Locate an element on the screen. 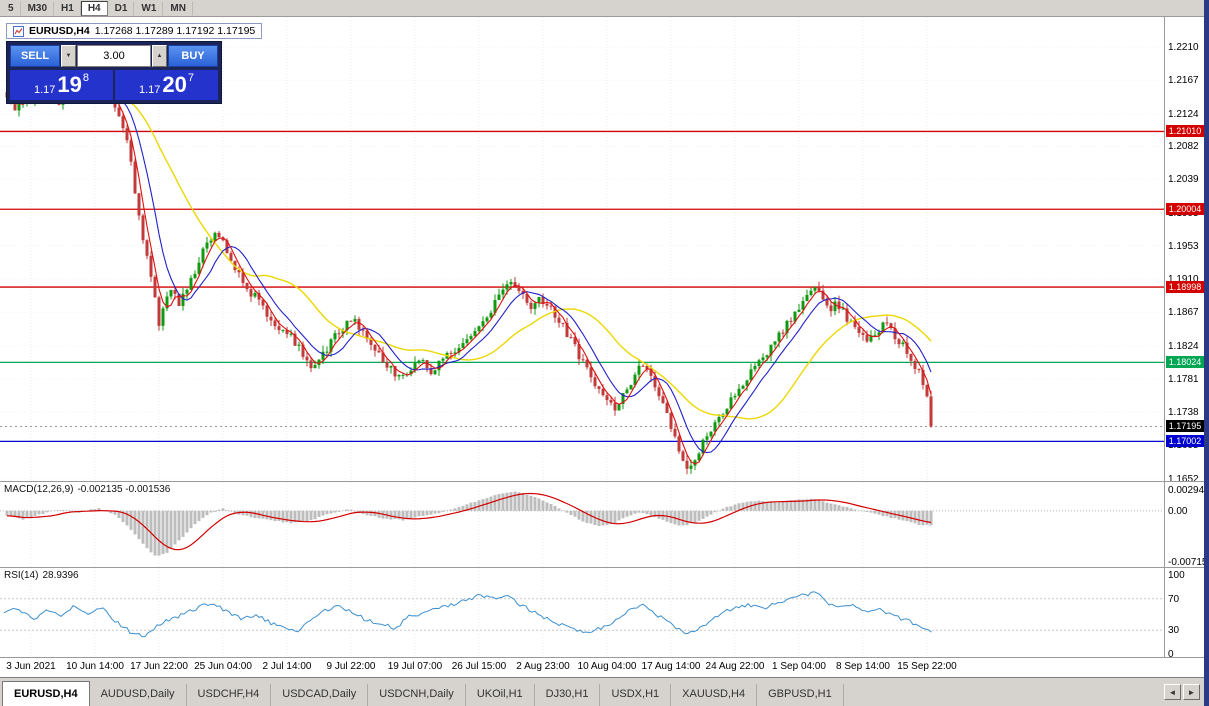 The width and height of the screenshot is (1209, 706). time-tick-label: 19 Jul 07:00 is located at coordinates (415, 666).